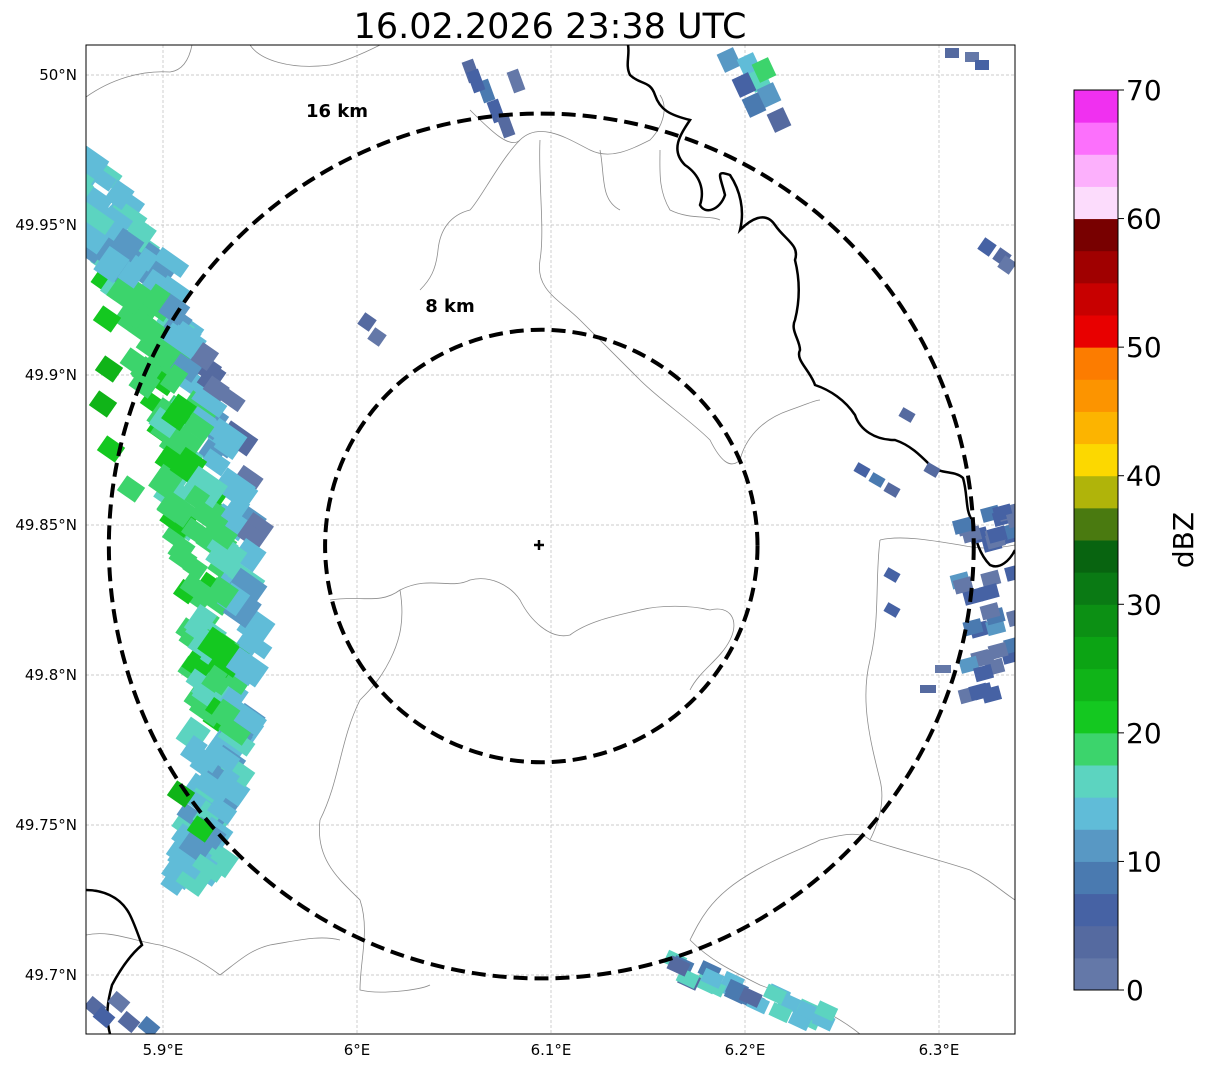 This screenshot has height=1069, width=1207. I want to click on range-ring-8km, so click(541, 546).